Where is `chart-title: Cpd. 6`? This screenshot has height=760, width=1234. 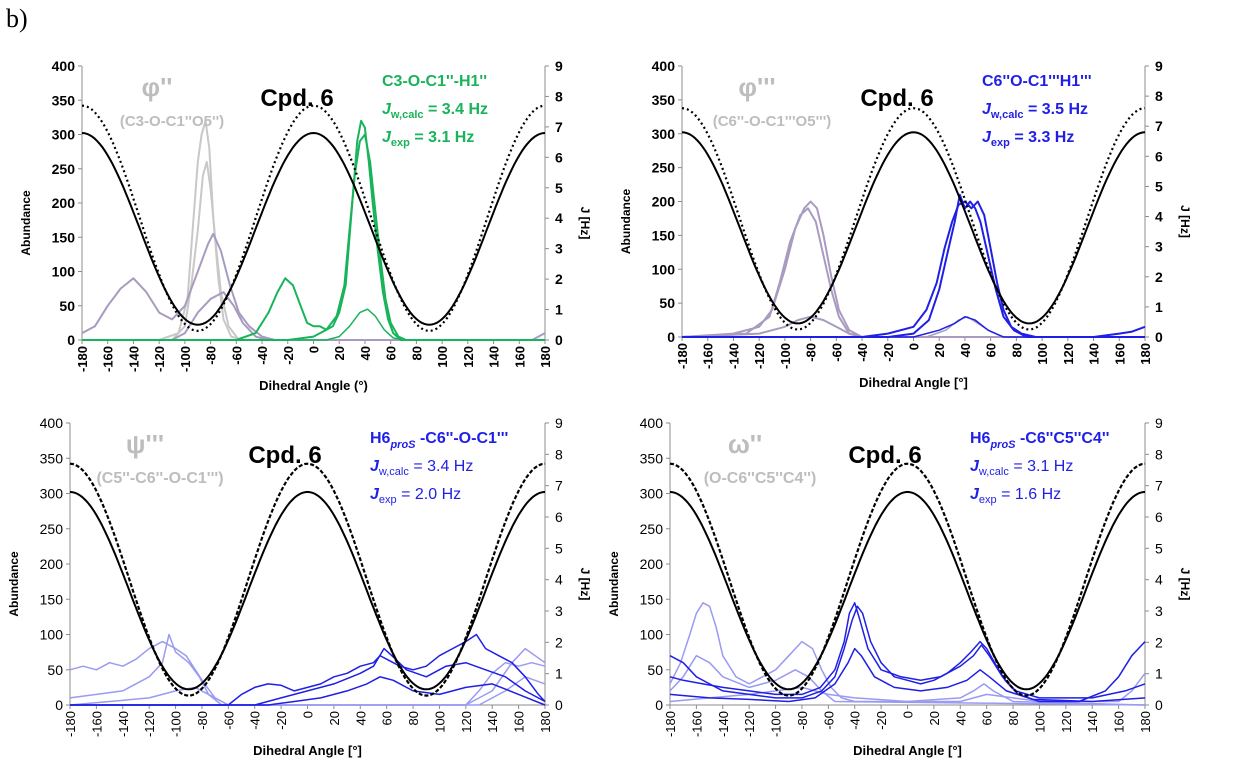
chart-title: Cpd. 6 is located at coordinates (884, 455).